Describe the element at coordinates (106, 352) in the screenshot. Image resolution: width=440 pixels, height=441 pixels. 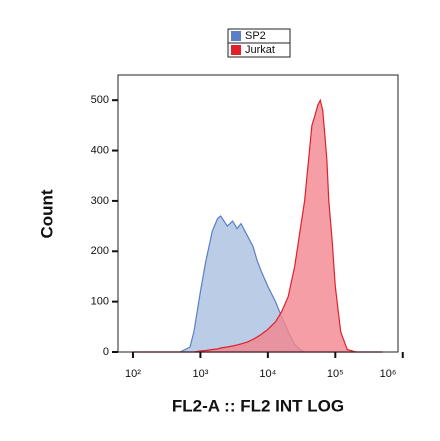
I see `y-tick-label: 0` at that location.